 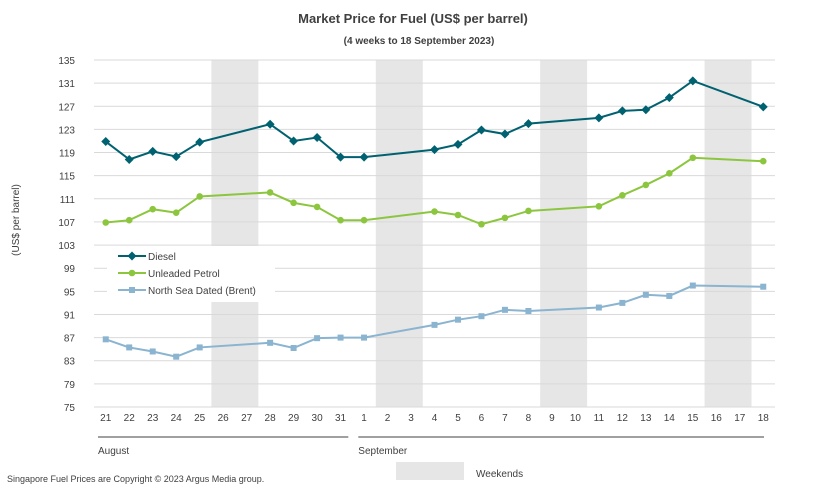 What do you see at coordinates (388, 418) in the screenshot?
I see `x-tick-label: 2` at bounding box center [388, 418].